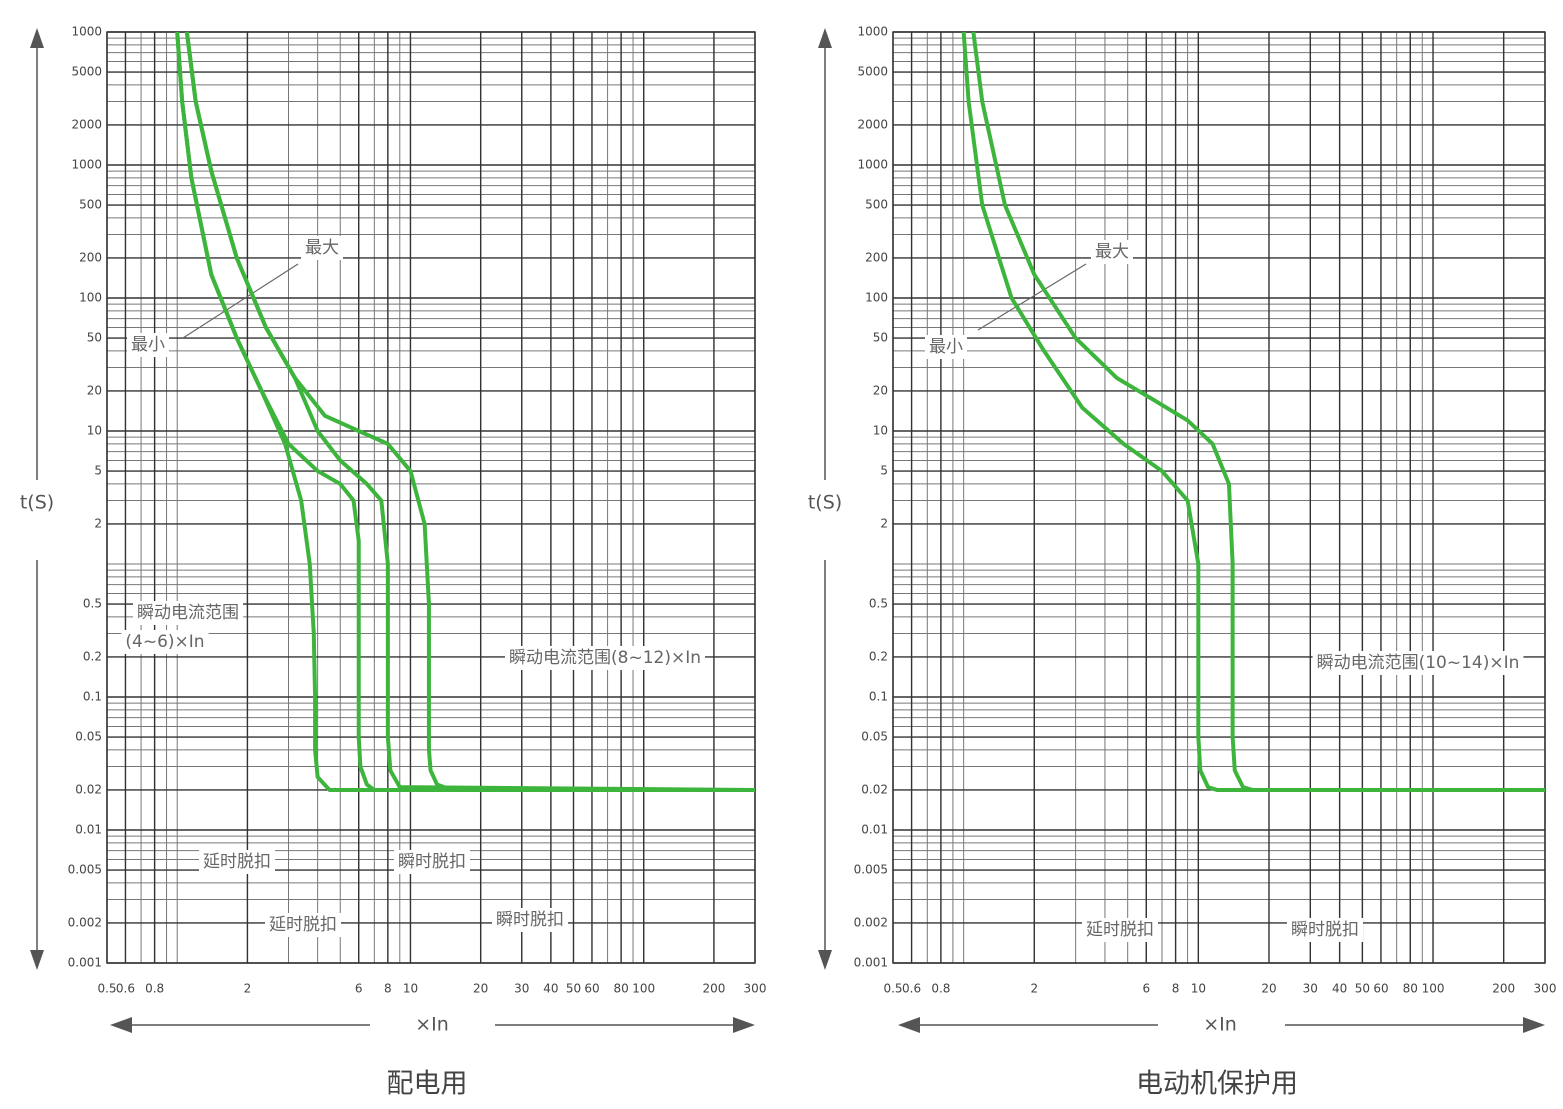  Describe the element at coordinates (164, 642) in the screenshot. I see `annotation: (4~6)×In` at that location.